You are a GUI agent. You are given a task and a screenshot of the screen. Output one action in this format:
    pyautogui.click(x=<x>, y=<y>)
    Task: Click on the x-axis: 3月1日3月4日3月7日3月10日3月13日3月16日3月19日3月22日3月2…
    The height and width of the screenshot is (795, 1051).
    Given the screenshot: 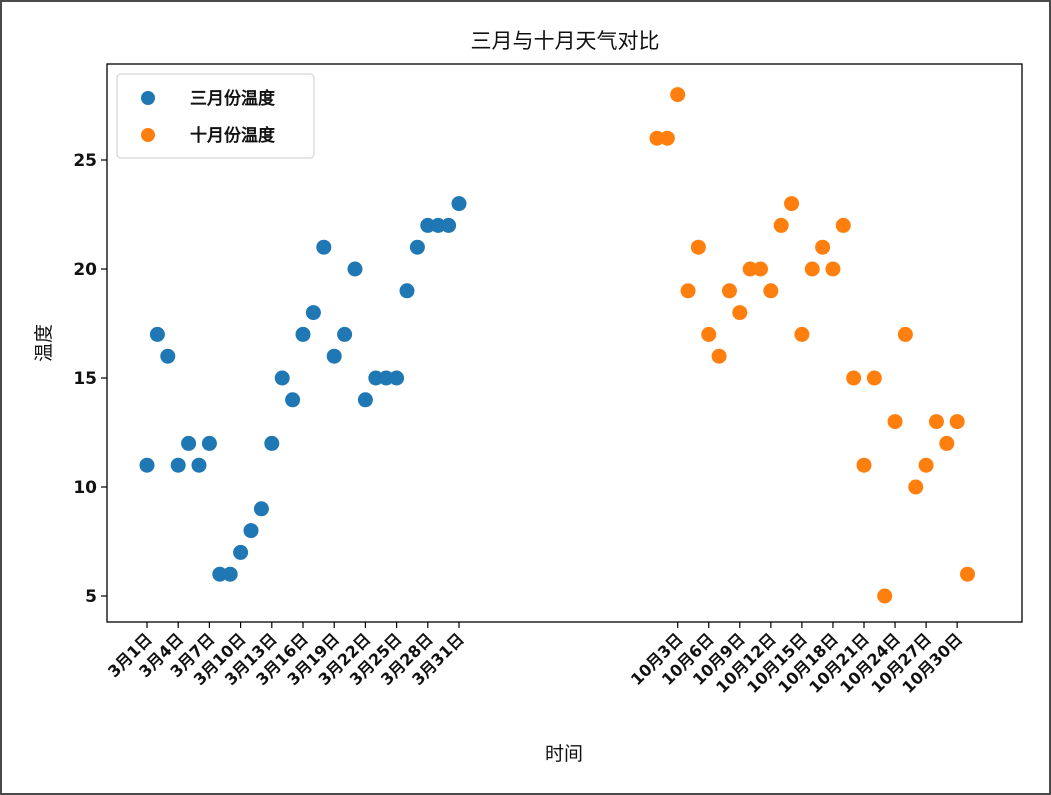 What is the action you would take?
    pyautogui.click(x=535, y=659)
    